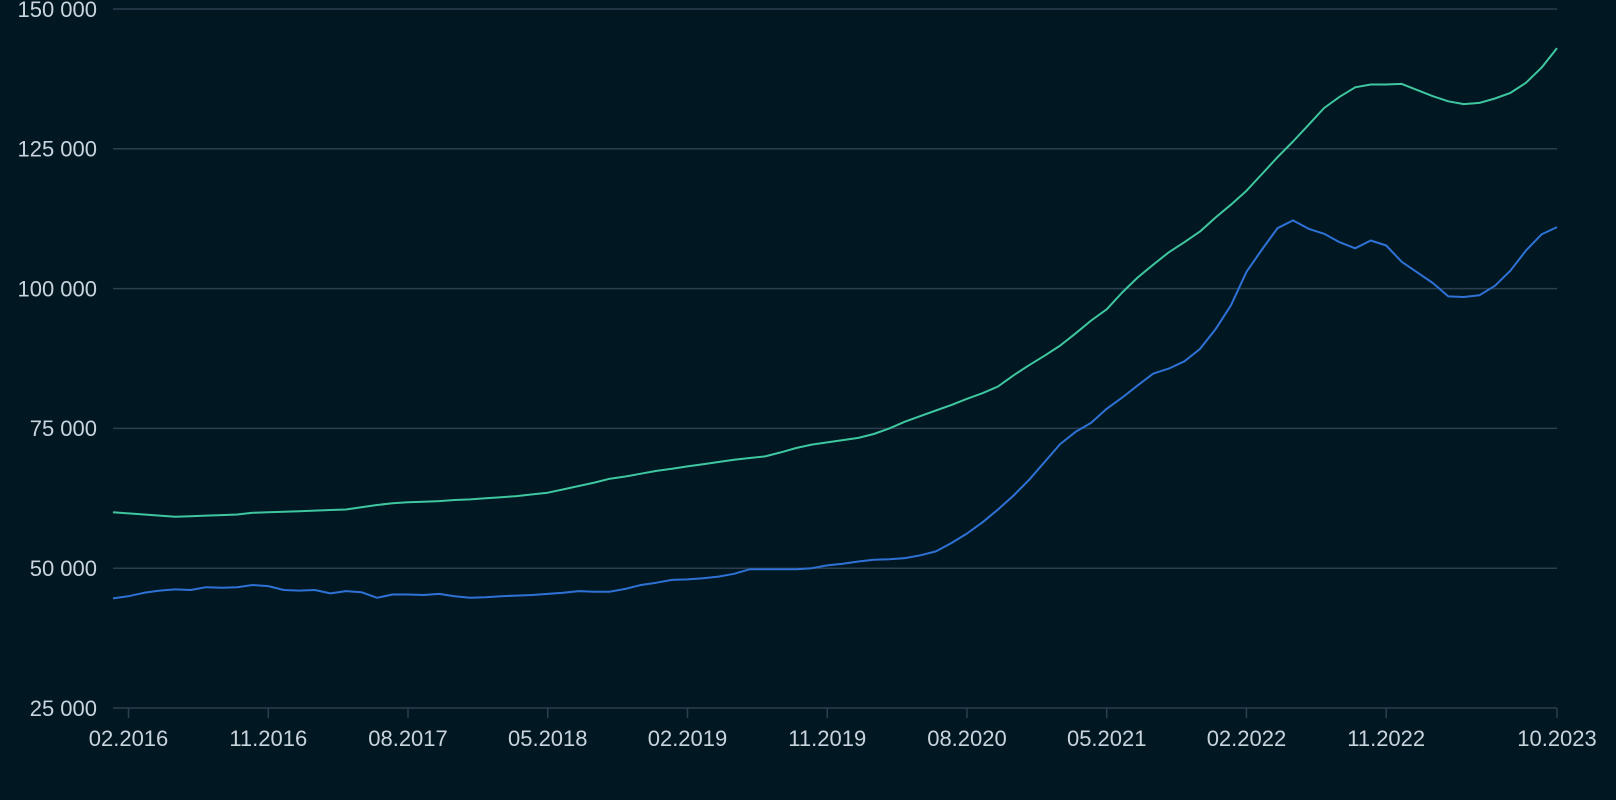 Image resolution: width=1616 pixels, height=800 pixels. What do you see at coordinates (57, 288) in the screenshot?
I see `y-tick-label: 100 000` at bounding box center [57, 288].